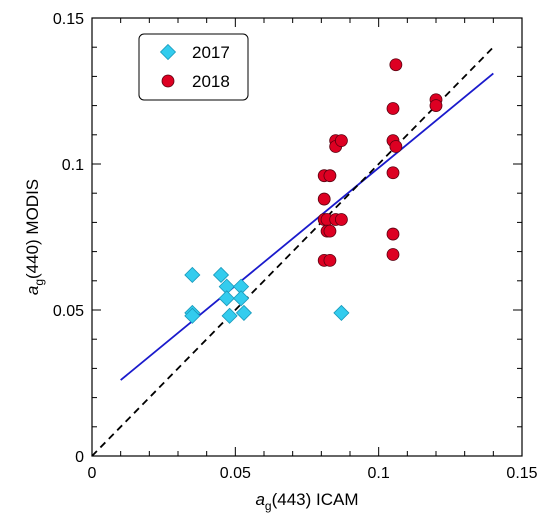 Image resolution: width=550 pixels, height=523 pixels. What do you see at coordinates (235, 473) in the screenshot?
I see `x-tick-label: 0.05` at bounding box center [235, 473].